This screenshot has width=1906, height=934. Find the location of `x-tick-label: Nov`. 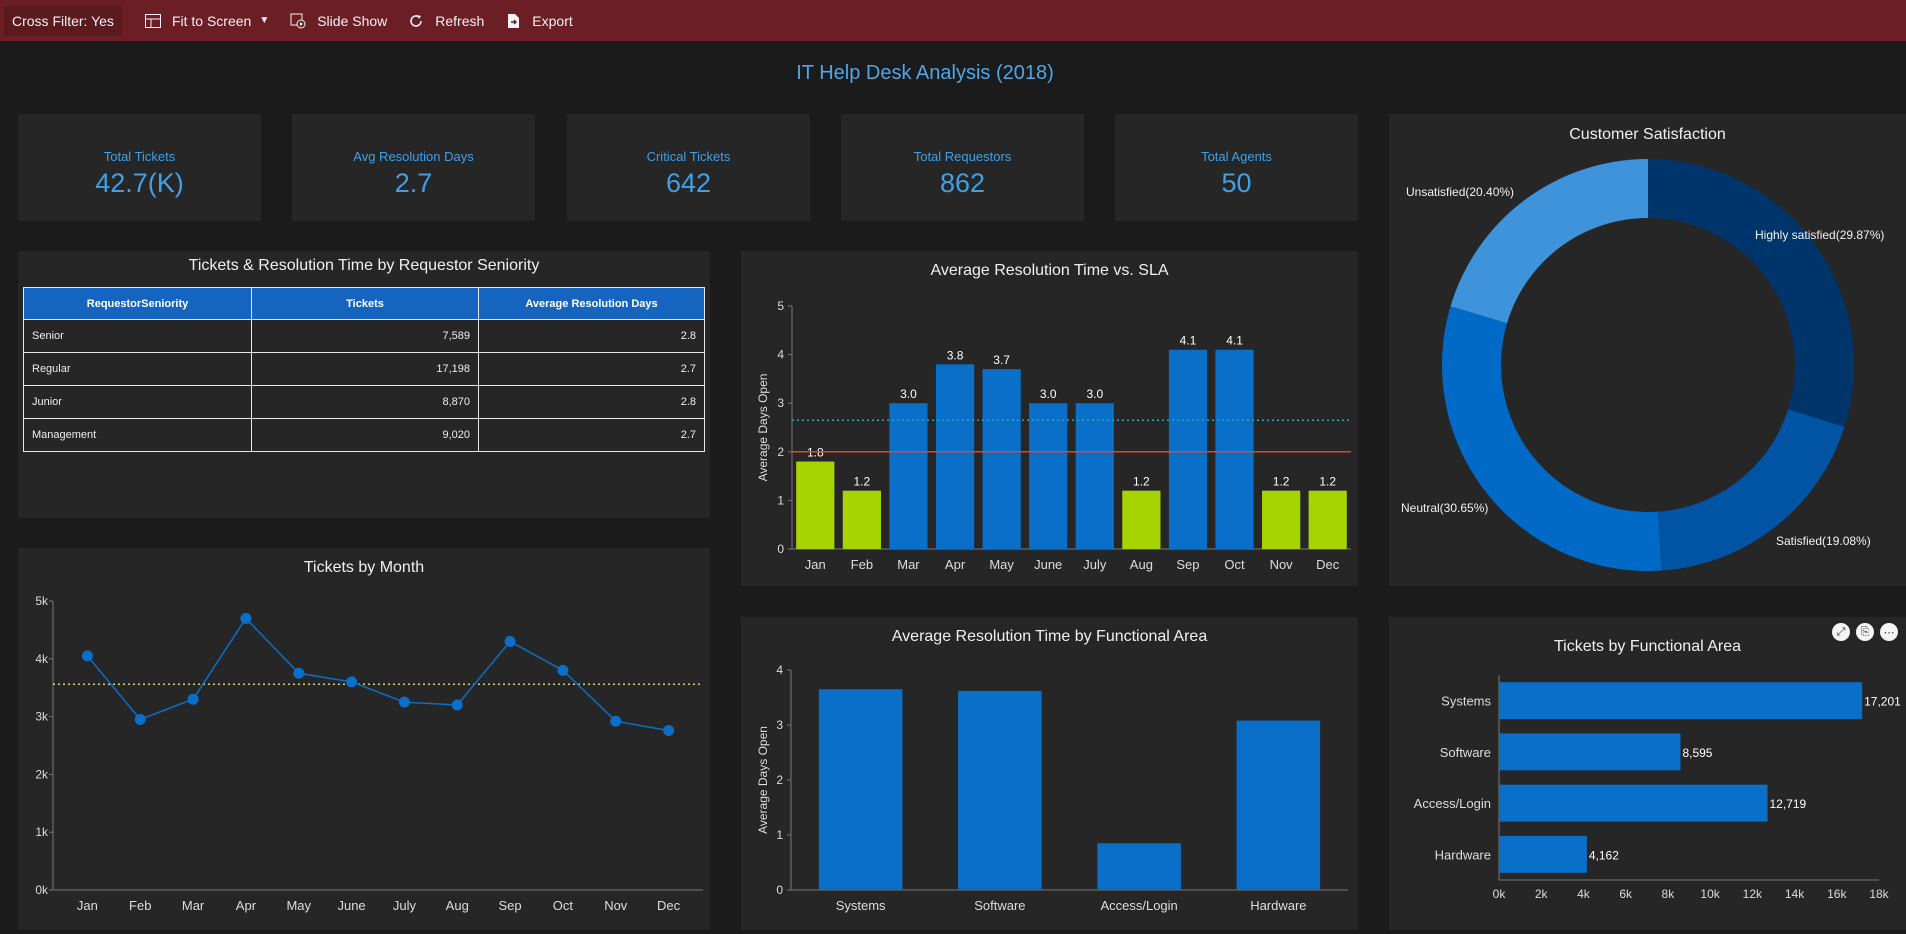

x-tick-label: Nov is located at coordinates (616, 905).